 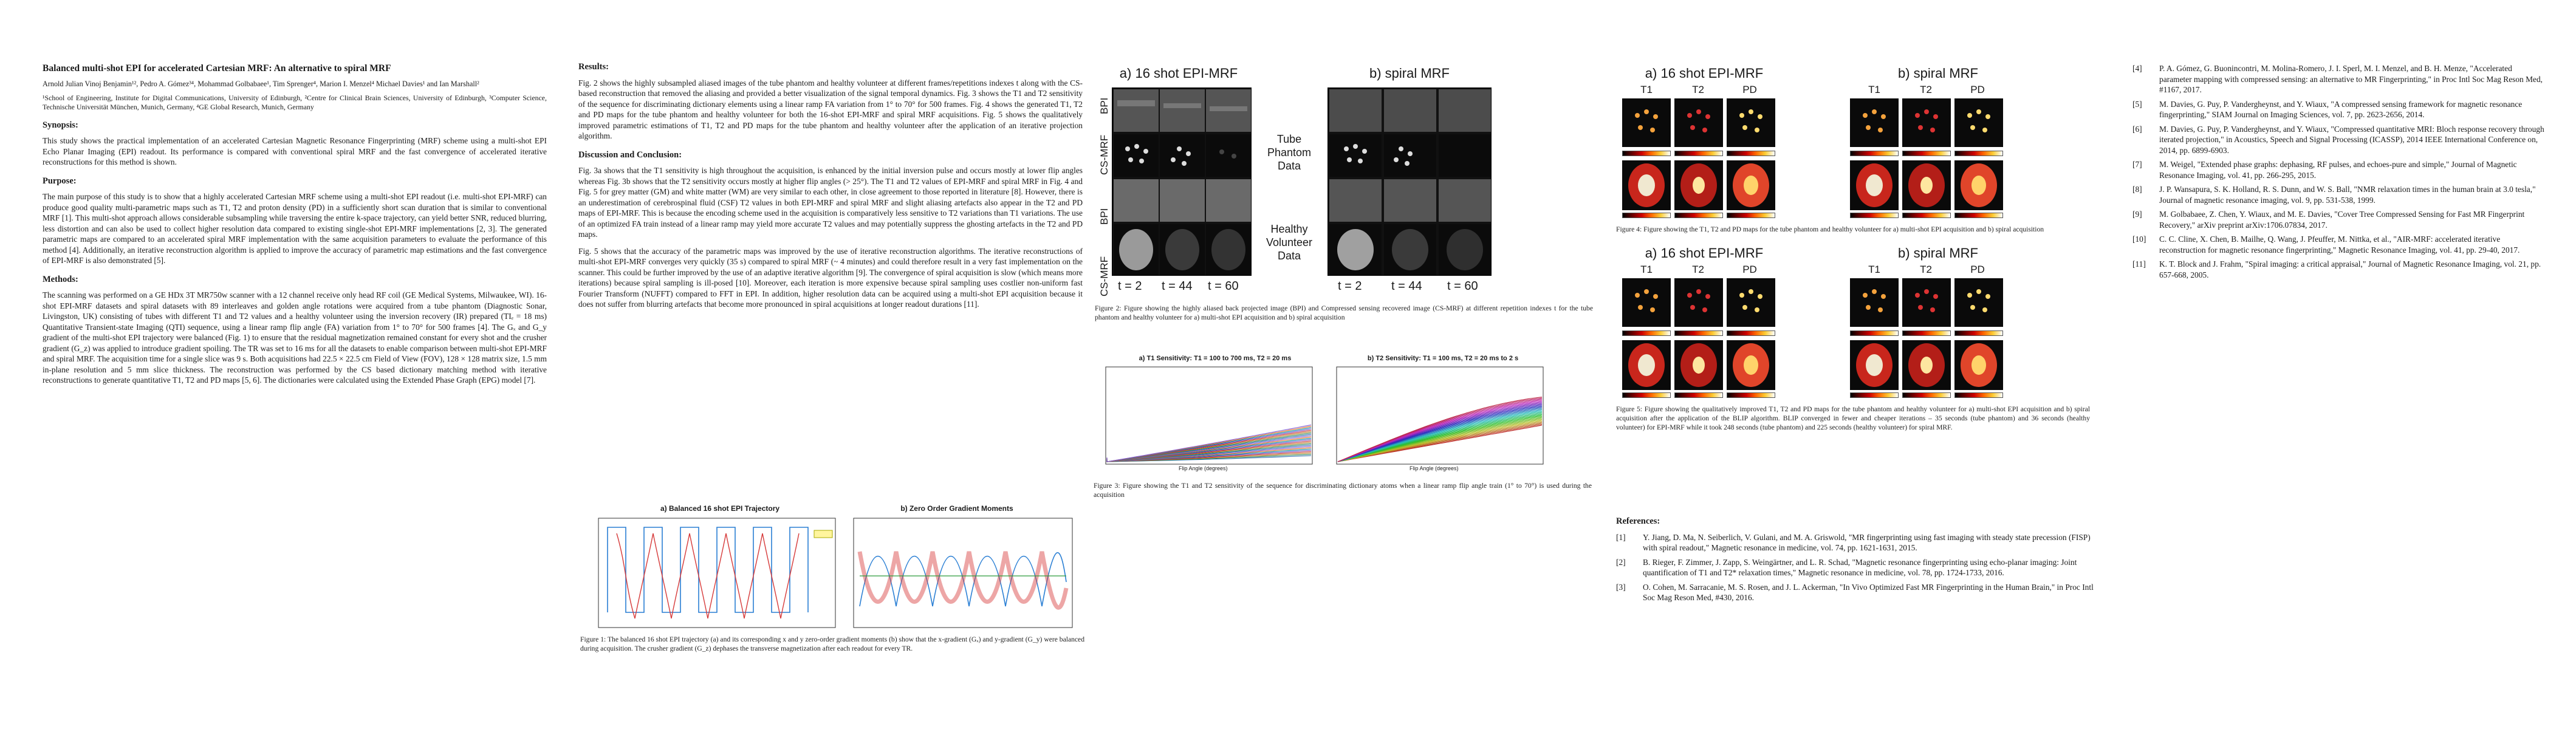 What do you see at coordinates (593, 67) in the screenshot?
I see `results-heading: Results:` at bounding box center [593, 67].